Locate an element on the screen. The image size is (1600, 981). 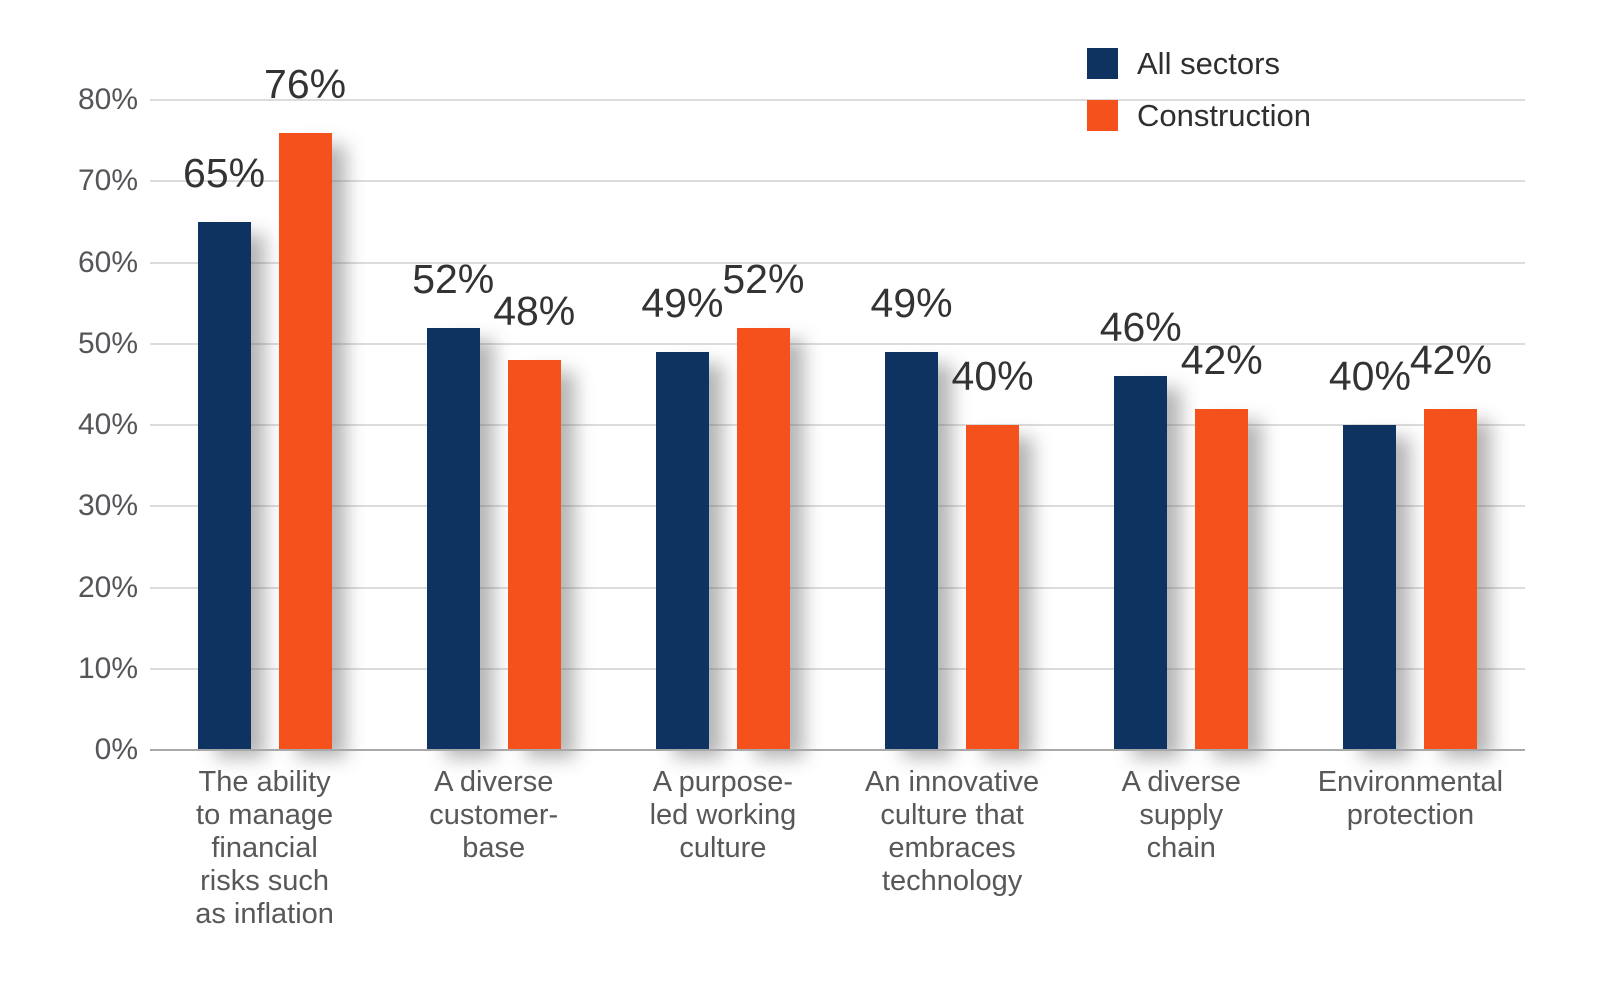
x-axis-line is located at coordinates (837, 750).